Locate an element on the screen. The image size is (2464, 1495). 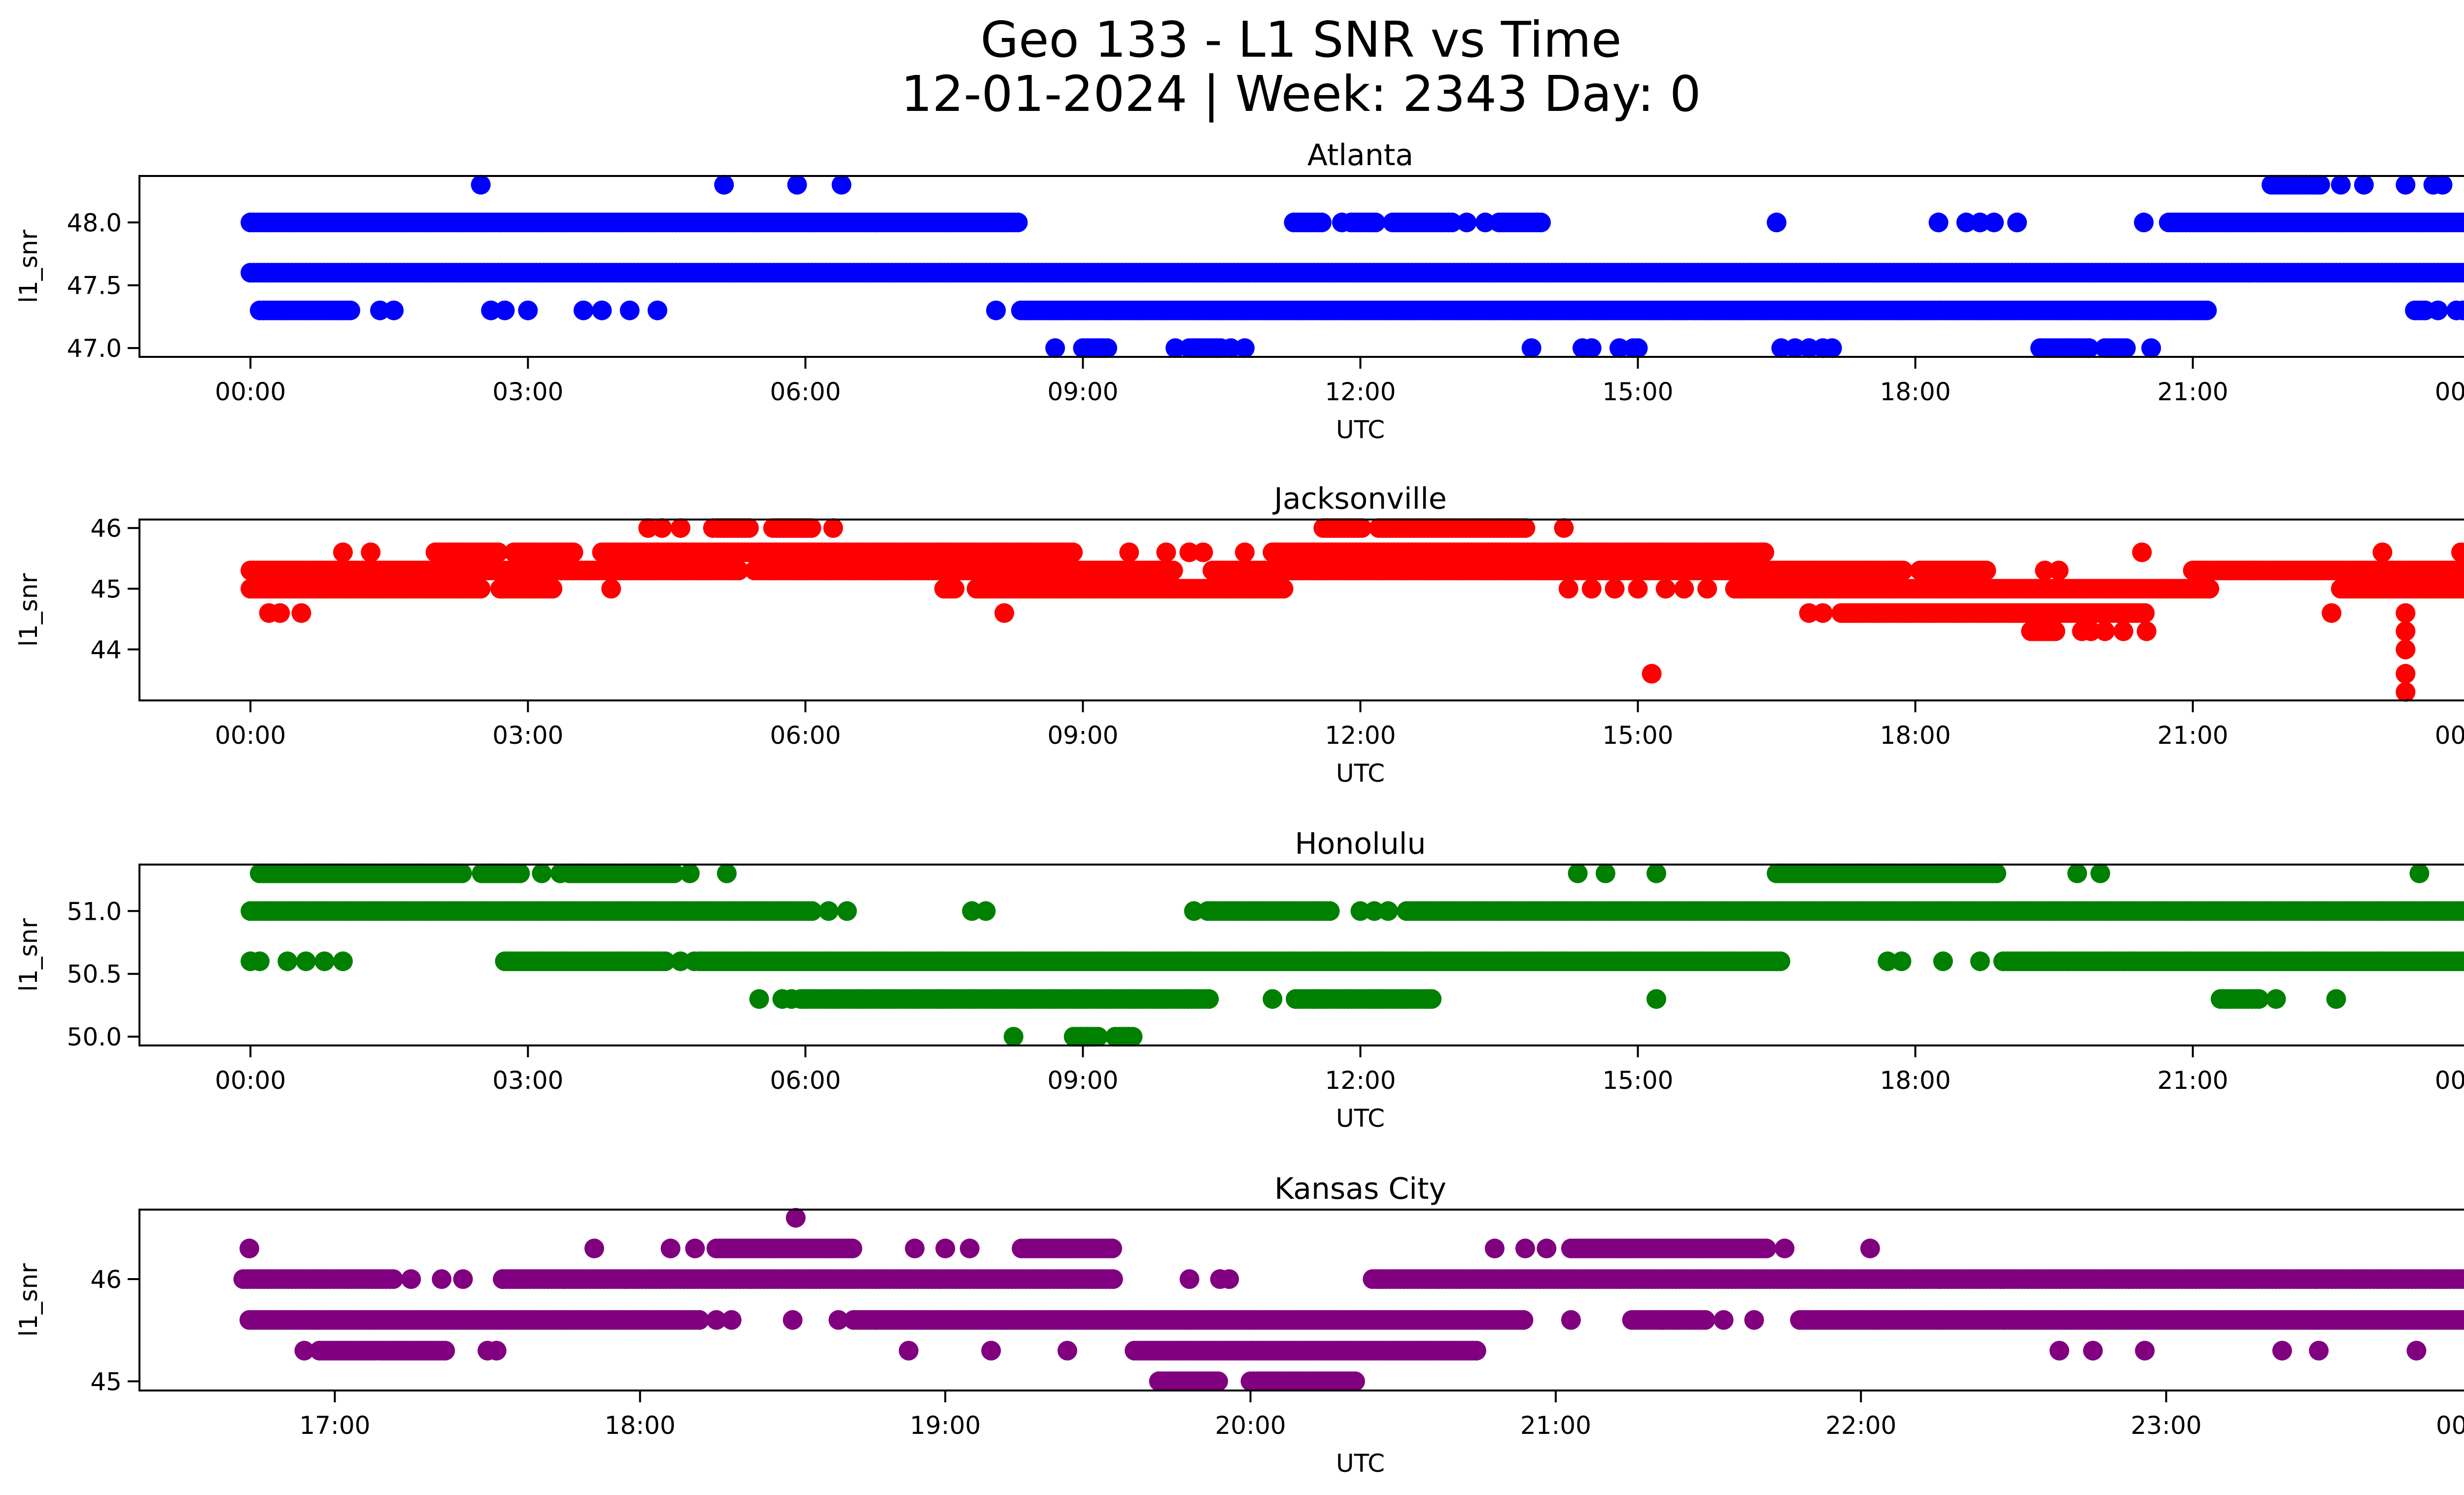
x-tick-label: 06:00 is located at coordinates (805, 1080).